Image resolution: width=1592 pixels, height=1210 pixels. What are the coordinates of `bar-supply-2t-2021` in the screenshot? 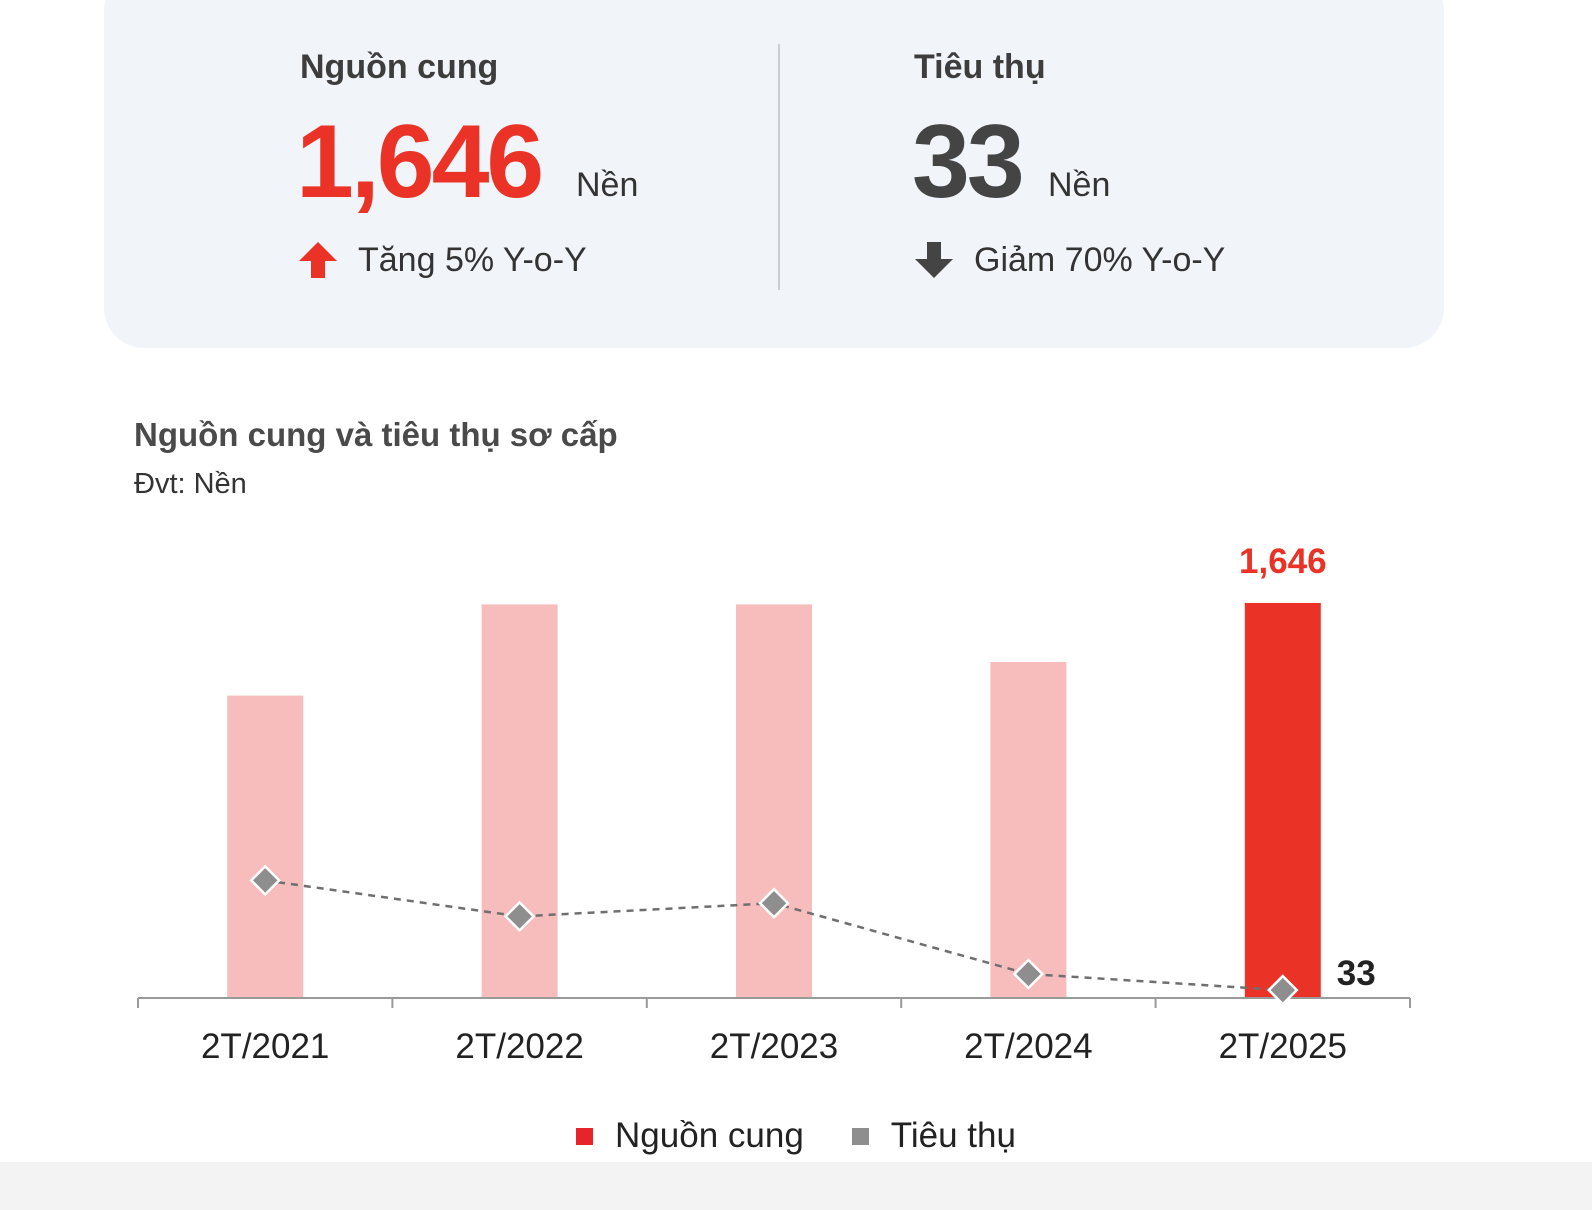 It's located at (265, 846).